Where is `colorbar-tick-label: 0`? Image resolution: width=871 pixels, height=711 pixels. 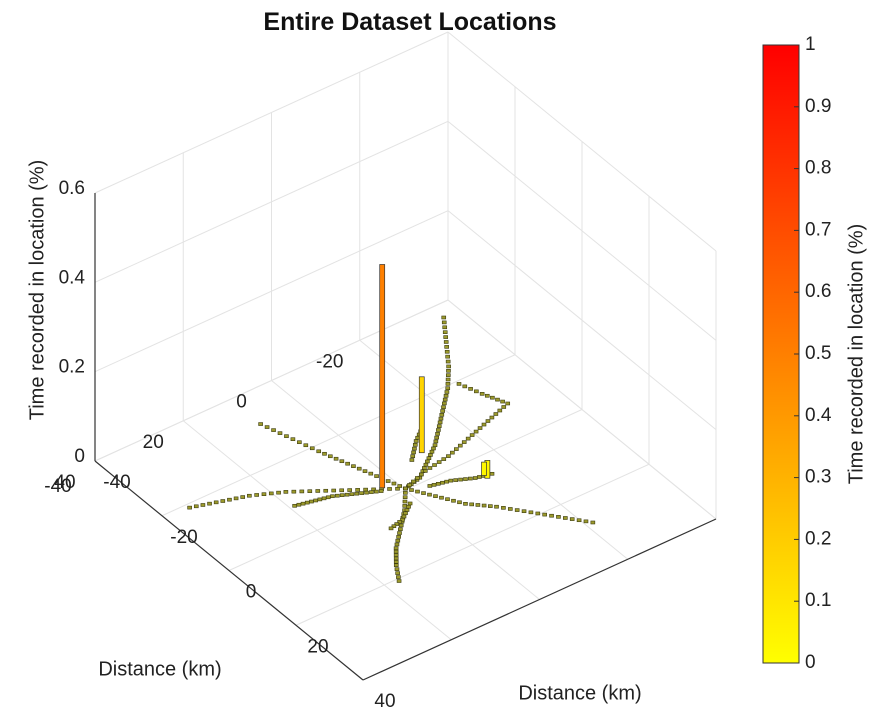 colorbar-tick-label: 0 is located at coordinates (810, 662).